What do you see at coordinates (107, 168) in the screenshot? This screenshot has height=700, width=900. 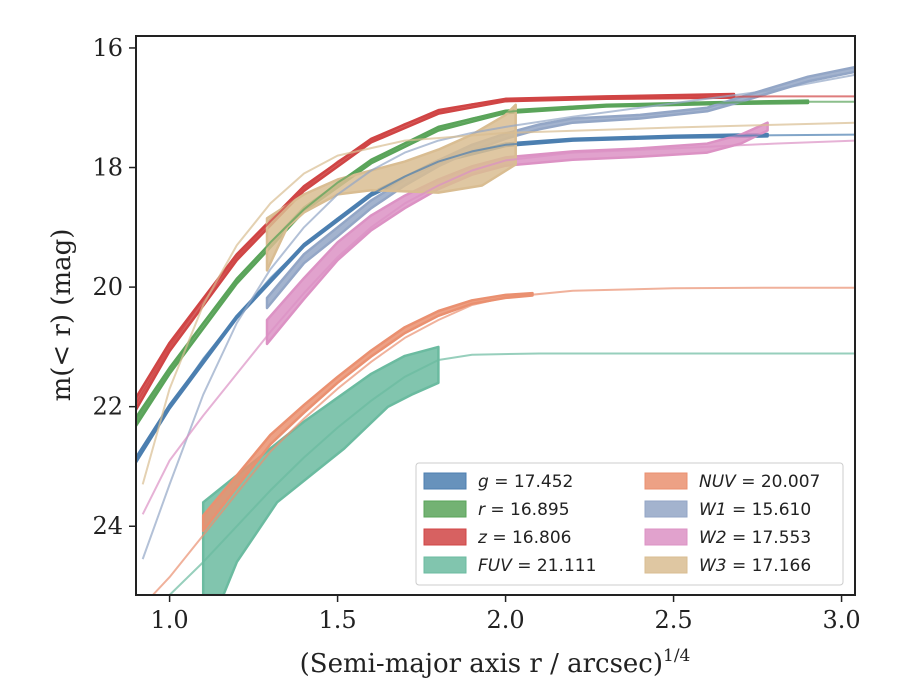 I see `y-tick-label: 18` at bounding box center [107, 168].